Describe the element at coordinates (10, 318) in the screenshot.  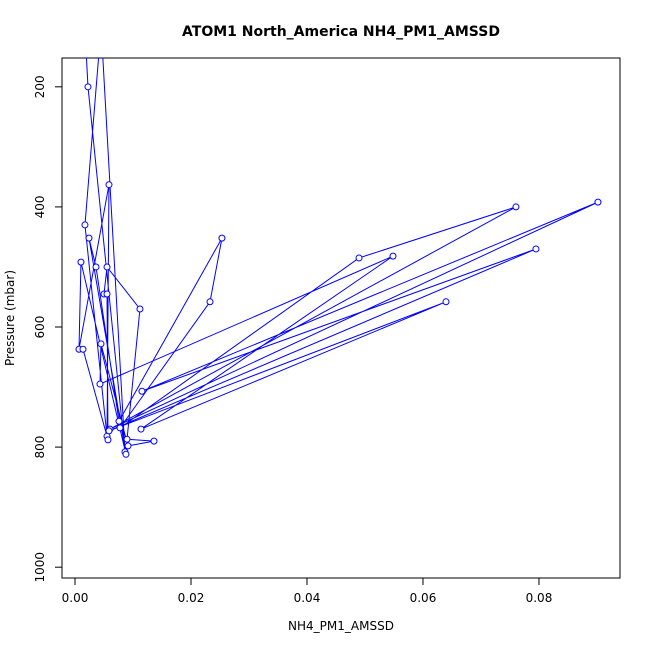
I see `y-axis-label: Pressure (mbar)` at that location.